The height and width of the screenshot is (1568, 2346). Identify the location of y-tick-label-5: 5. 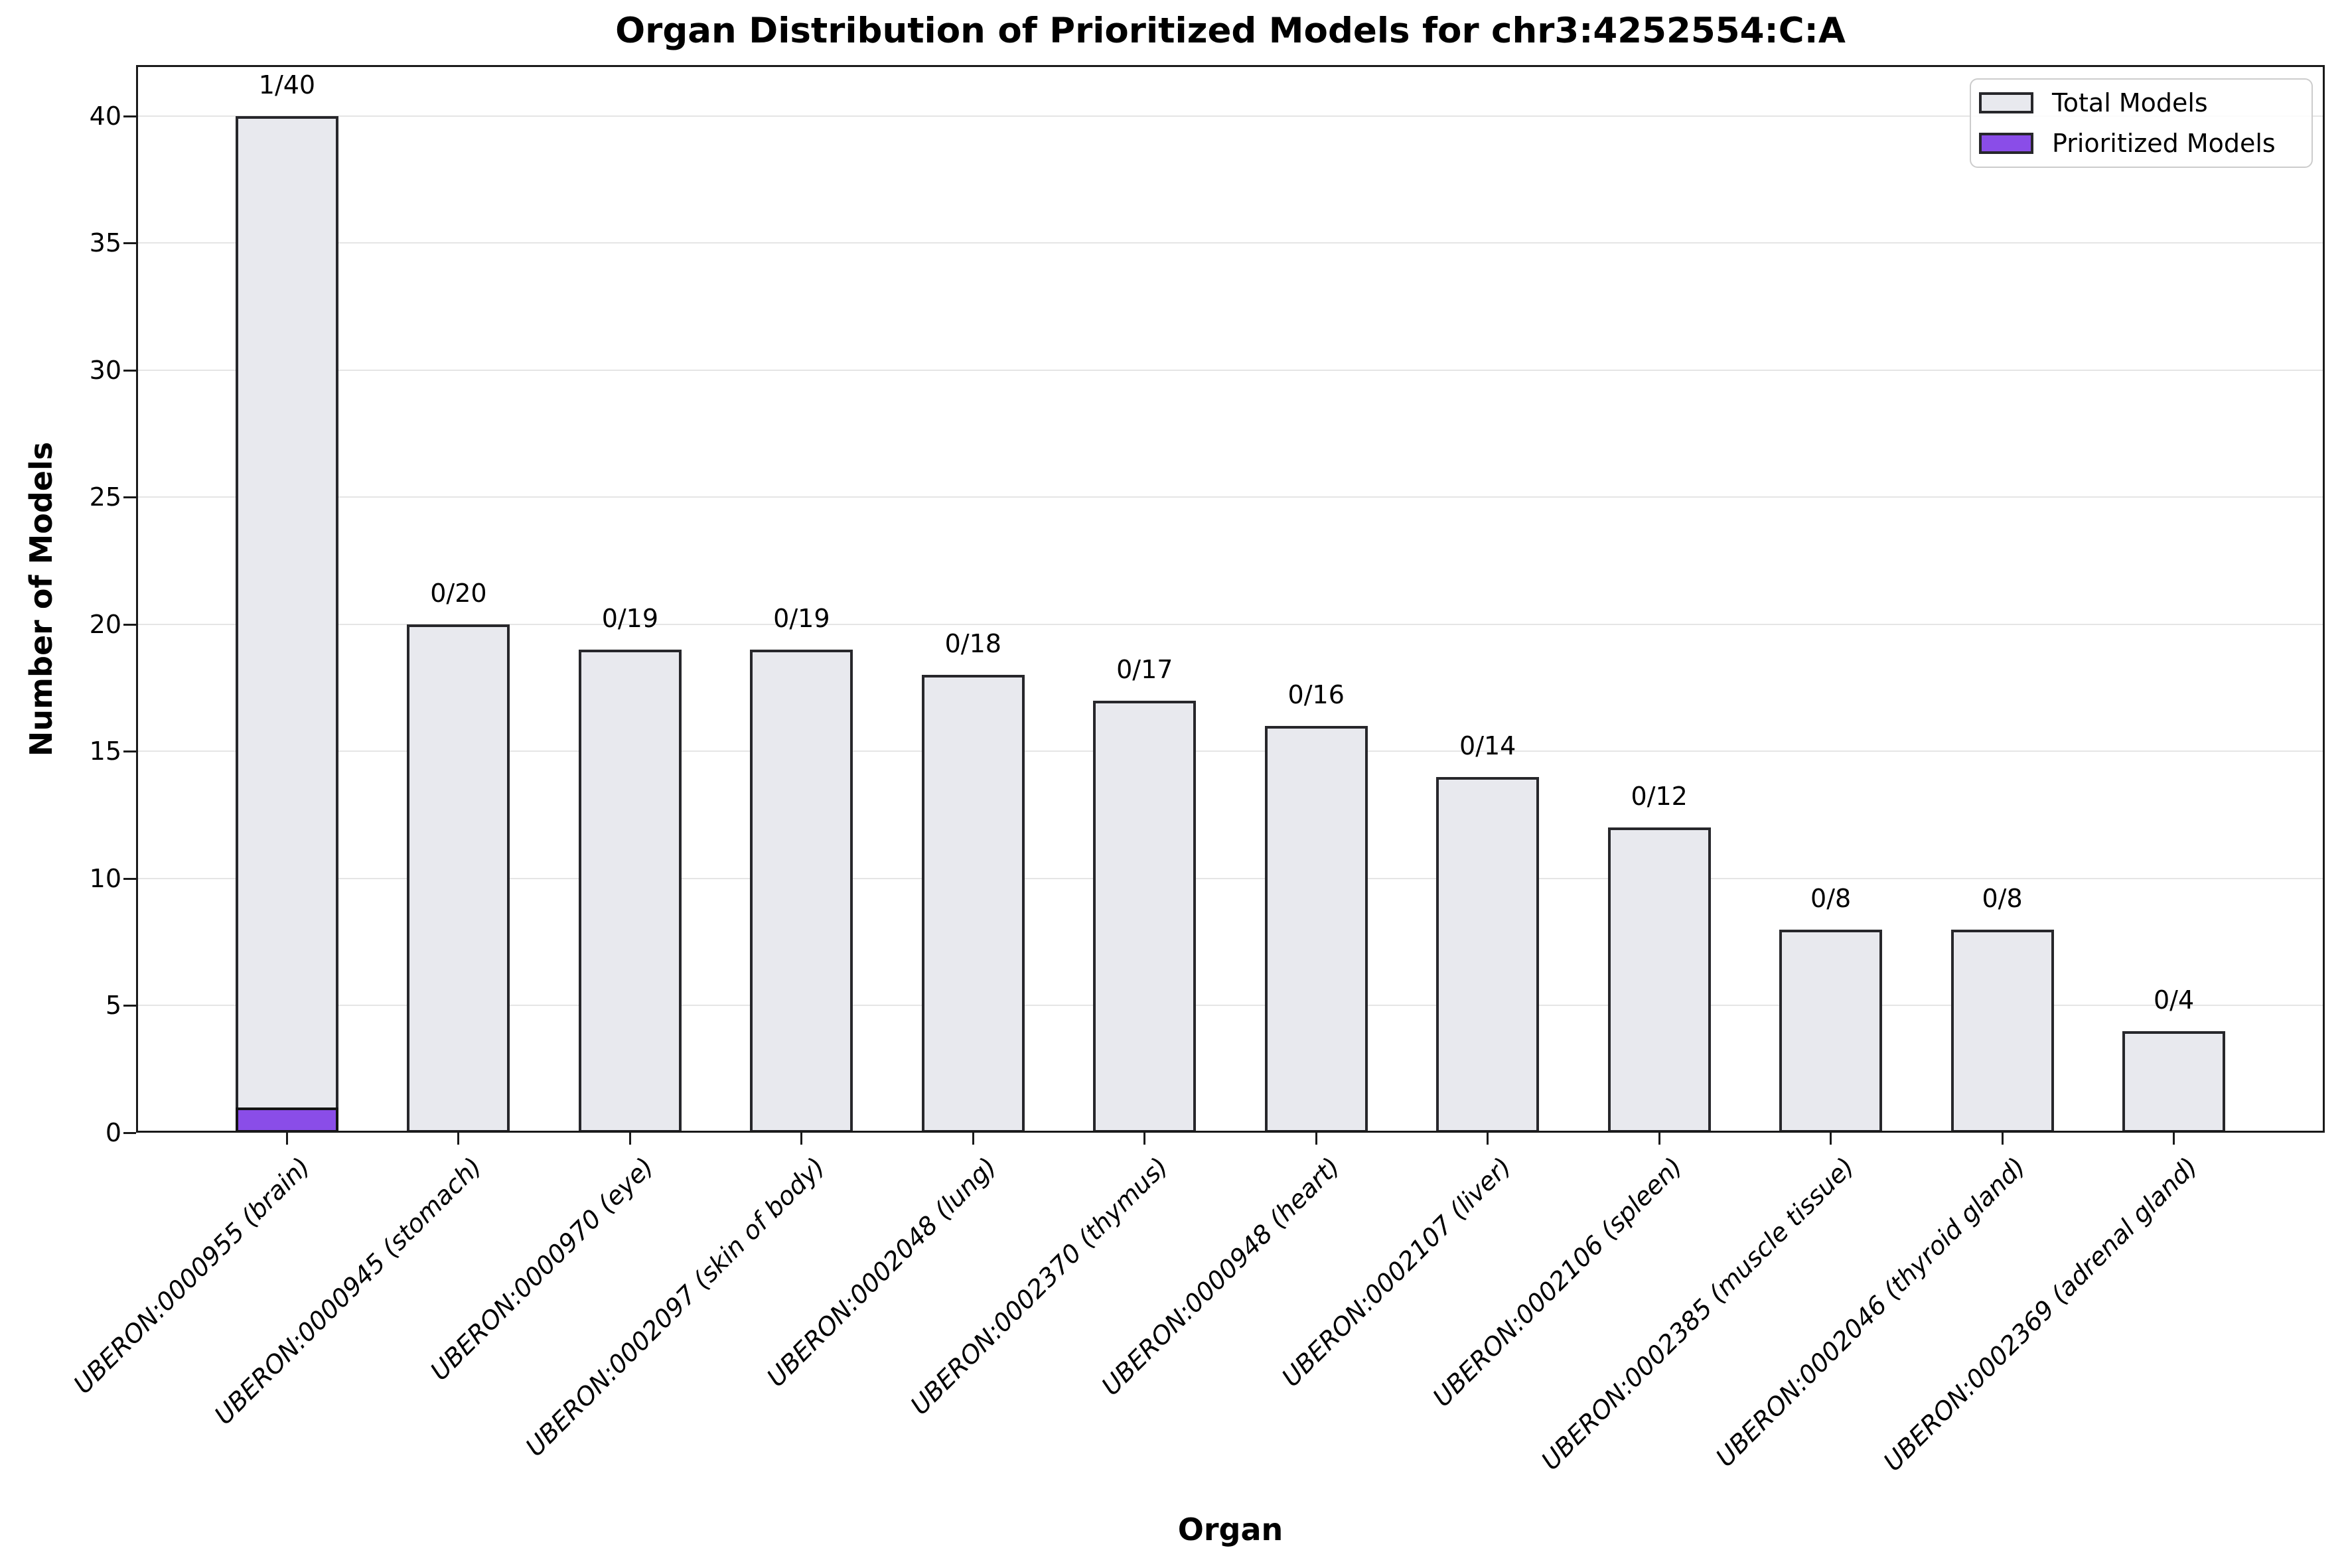
(113, 1006).